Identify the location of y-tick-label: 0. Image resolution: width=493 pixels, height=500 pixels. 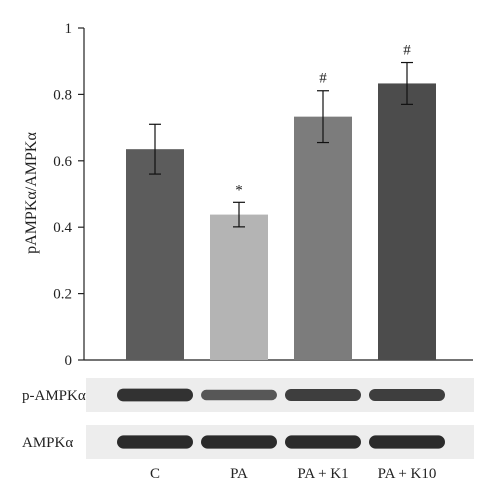
(69, 361).